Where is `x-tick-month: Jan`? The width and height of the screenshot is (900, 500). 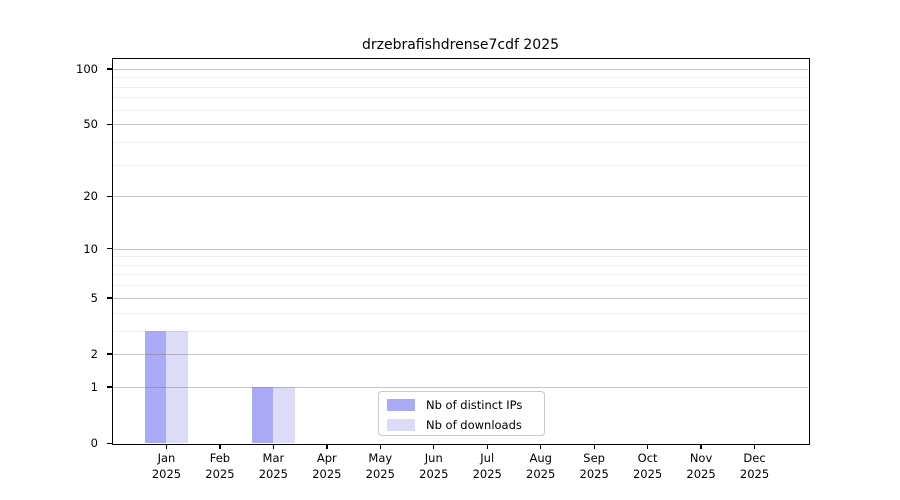
x-tick-month: Jan is located at coordinates (166, 458).